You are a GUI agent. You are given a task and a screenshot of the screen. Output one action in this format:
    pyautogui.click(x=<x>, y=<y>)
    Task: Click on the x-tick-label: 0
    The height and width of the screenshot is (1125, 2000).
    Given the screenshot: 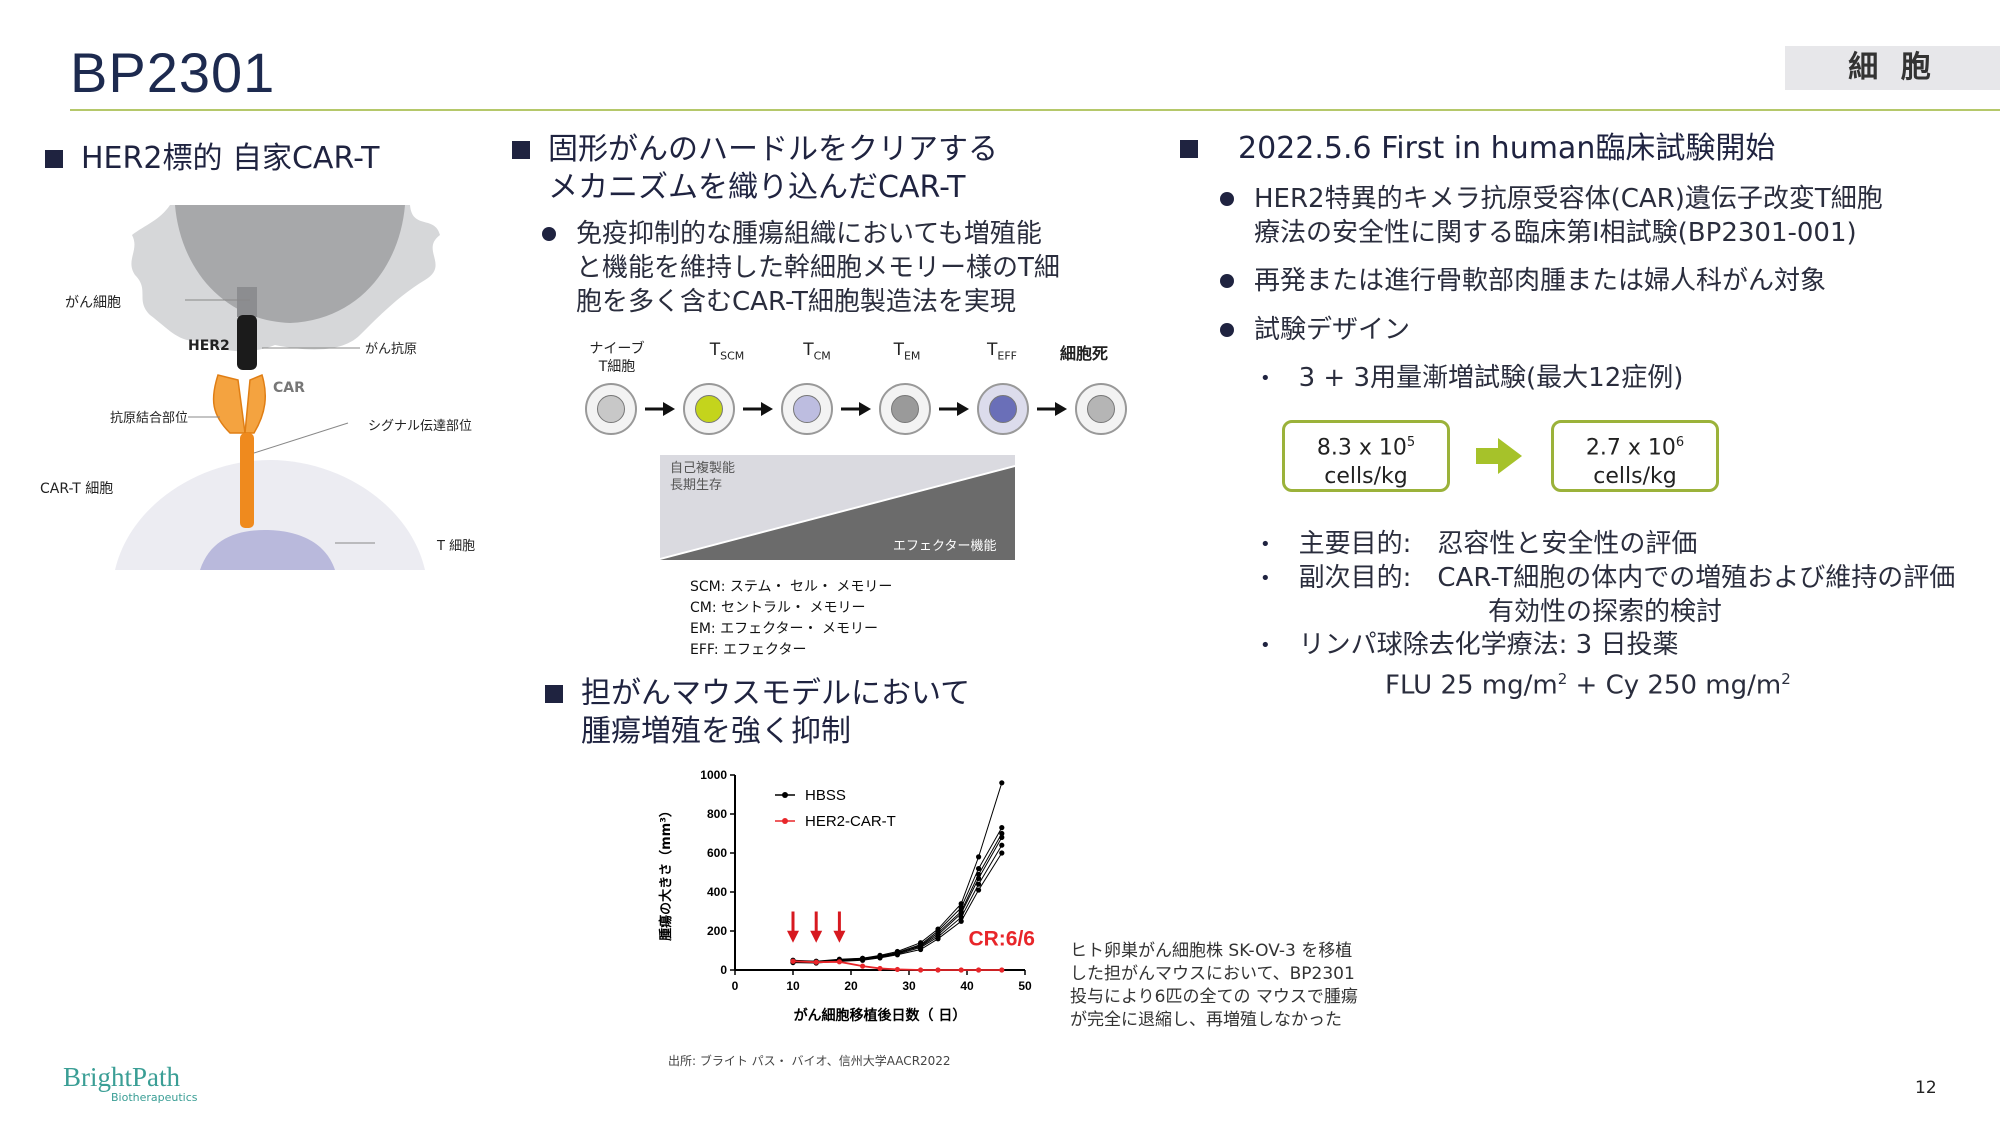 What is the action you would take?
    pyautogui.click(x=735, y=986)
    